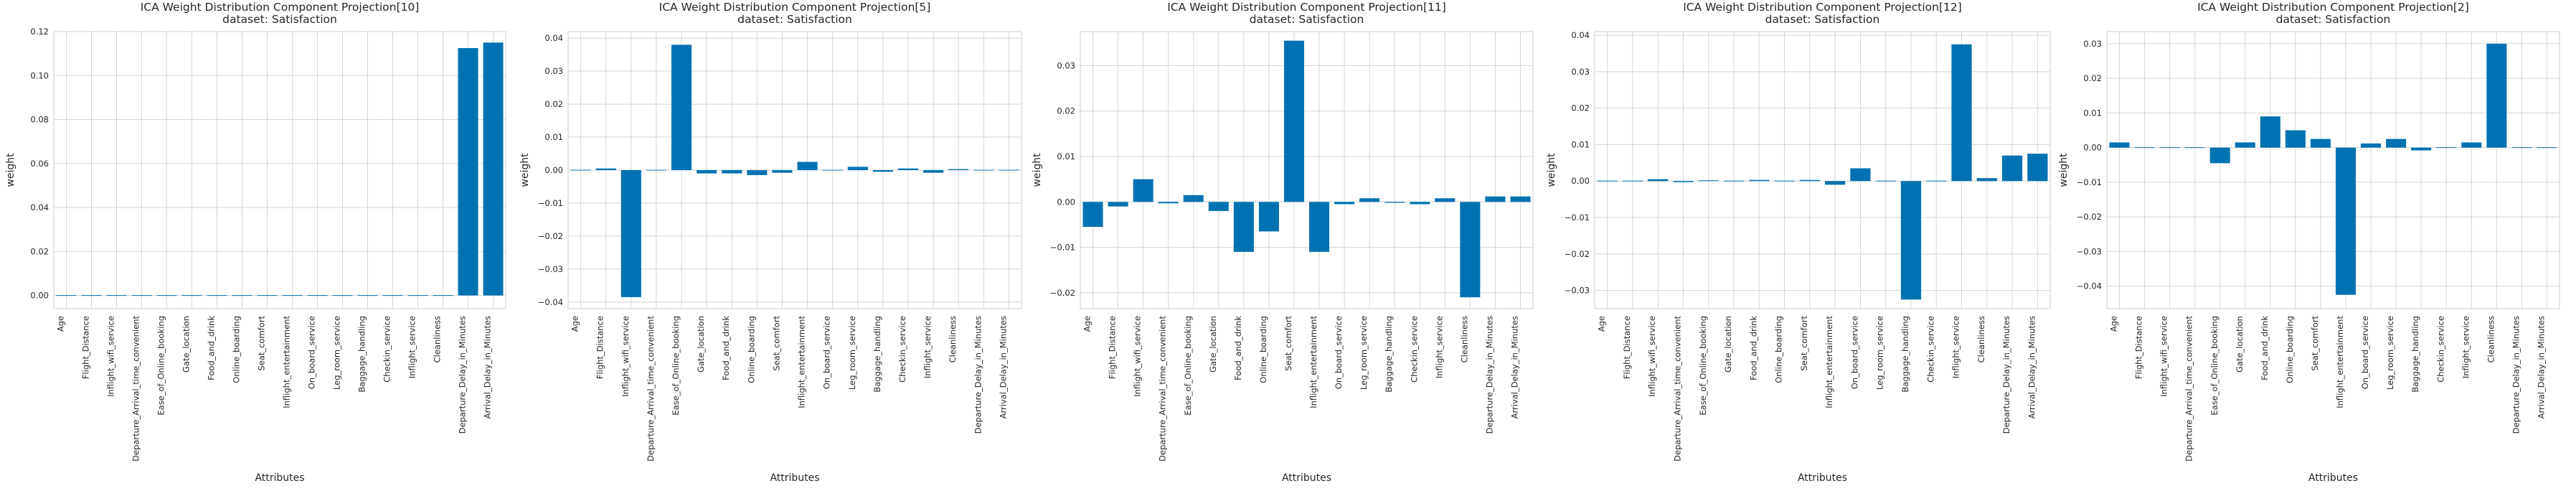 The image size is (2576, 496). I want to click on x-tick-label: Inflight_wifi_service, so click(1652, 356).